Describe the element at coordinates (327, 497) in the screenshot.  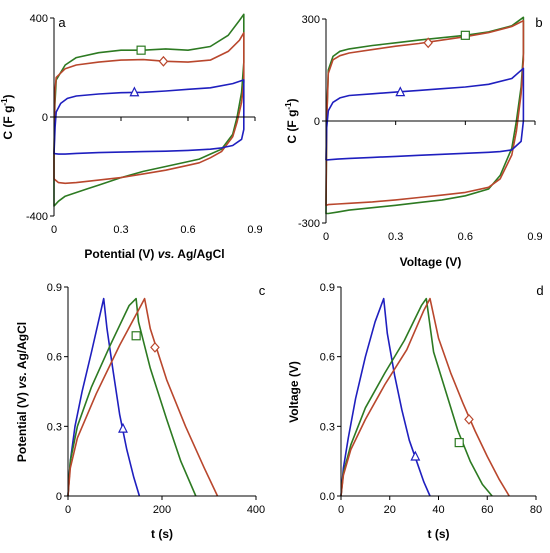
I see `y-tick-label: 0.0` at that location.